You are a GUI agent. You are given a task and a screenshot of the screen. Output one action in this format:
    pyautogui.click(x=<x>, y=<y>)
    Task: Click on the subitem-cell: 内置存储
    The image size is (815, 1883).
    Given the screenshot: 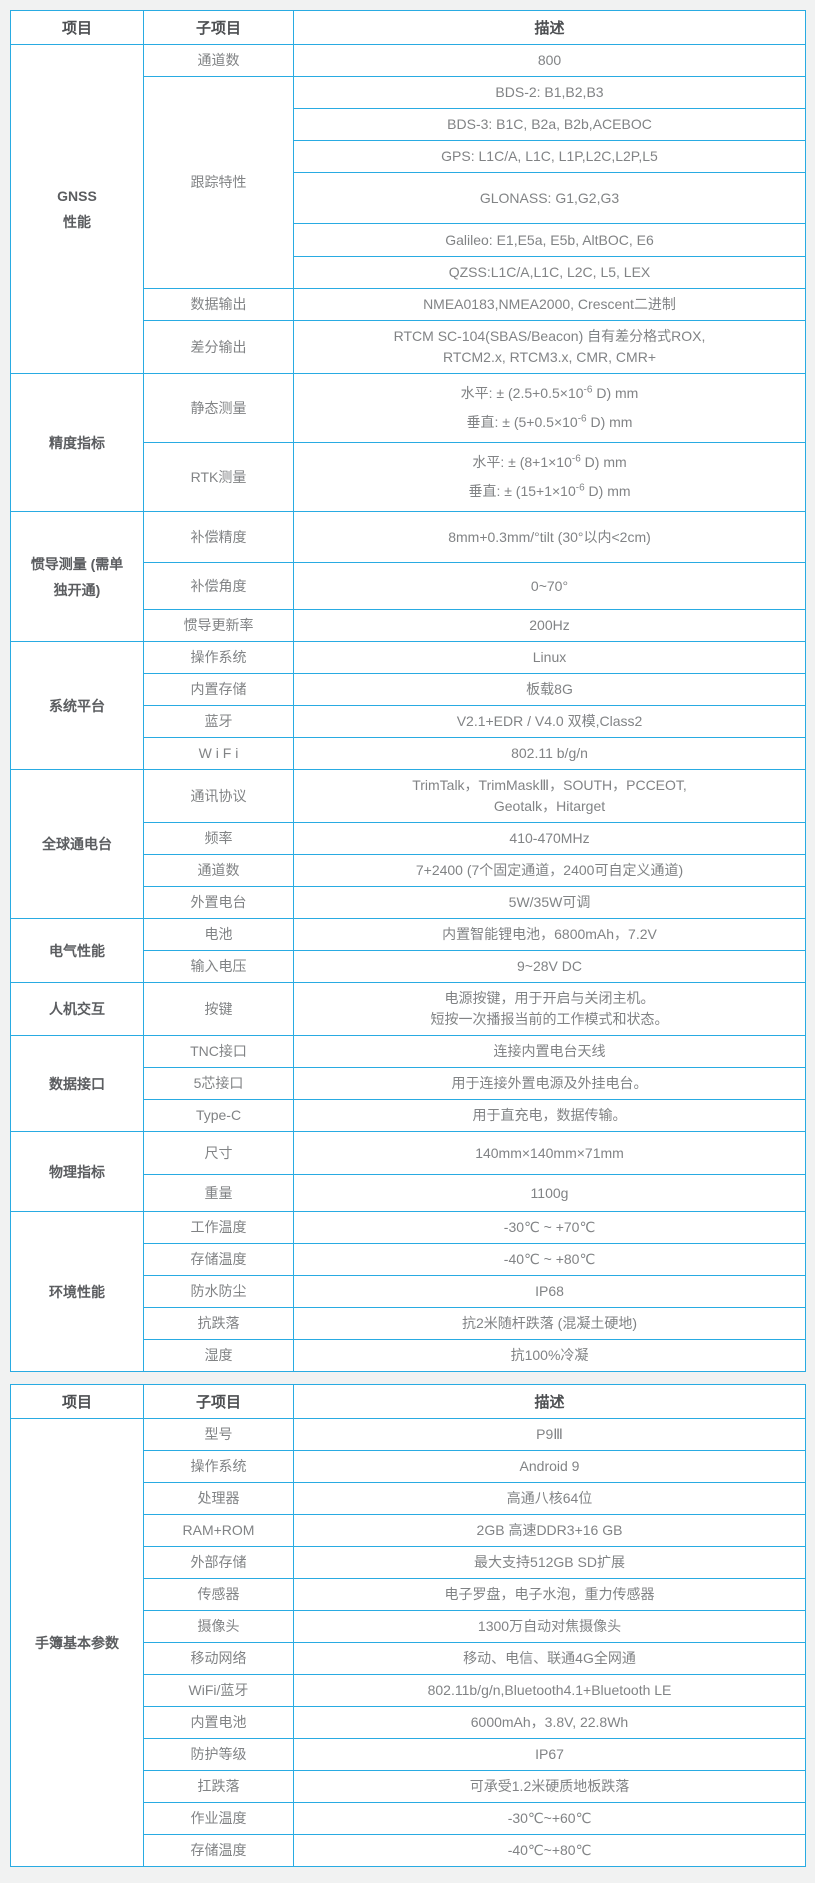 What is the action you would take?
    pyautogui.click(x=218, y=689)
    